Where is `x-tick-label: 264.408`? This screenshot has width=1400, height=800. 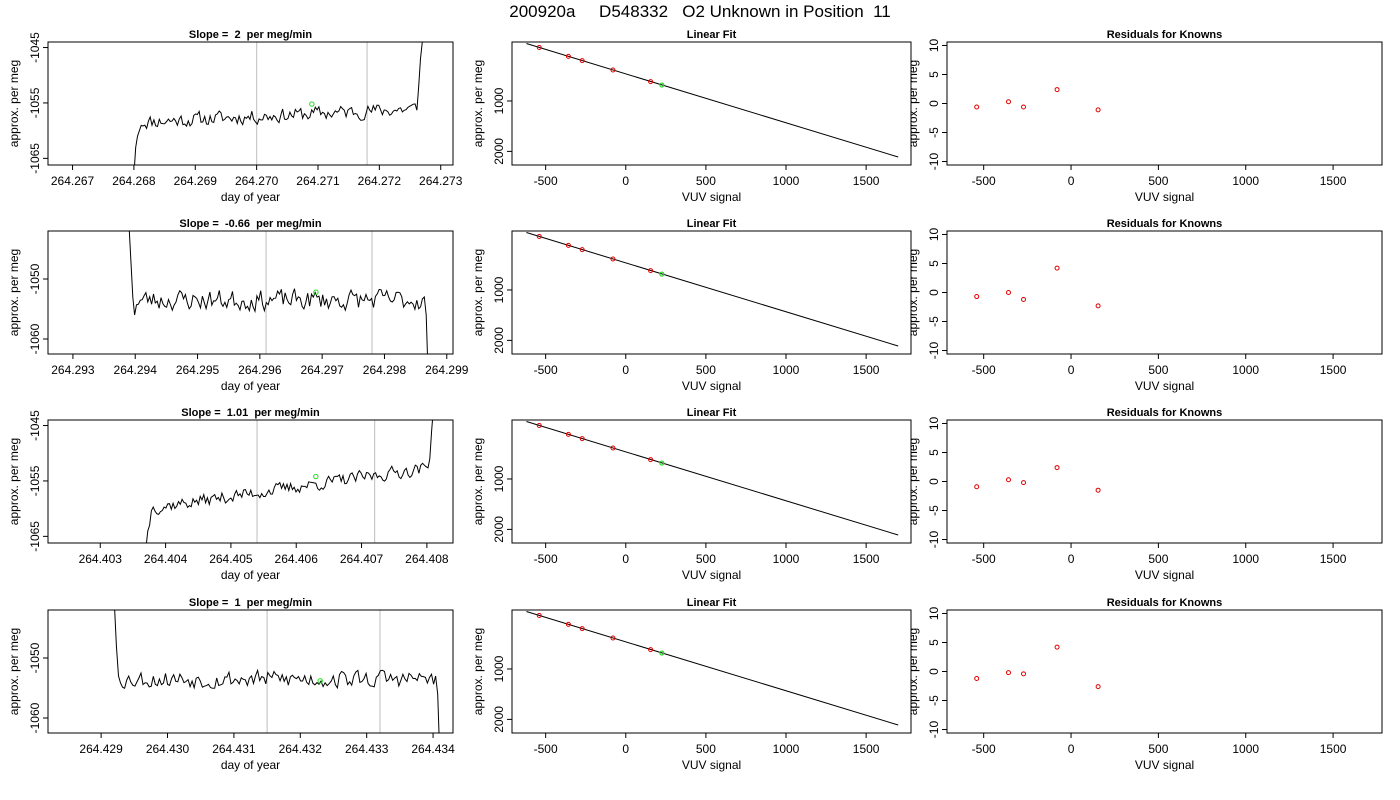 x-tick-label: 264.408 is located at coordinates (427, 559).